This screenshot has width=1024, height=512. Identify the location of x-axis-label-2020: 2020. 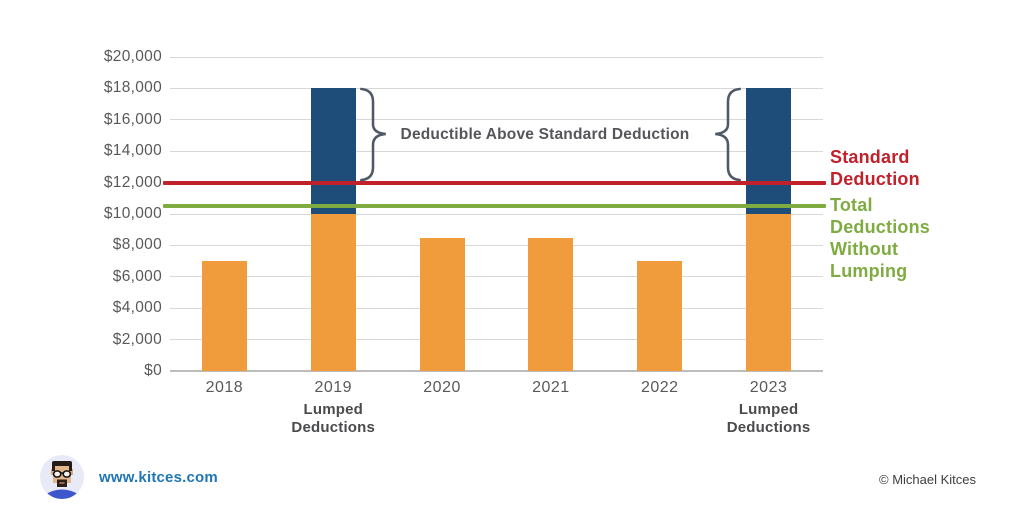
(442, 387).